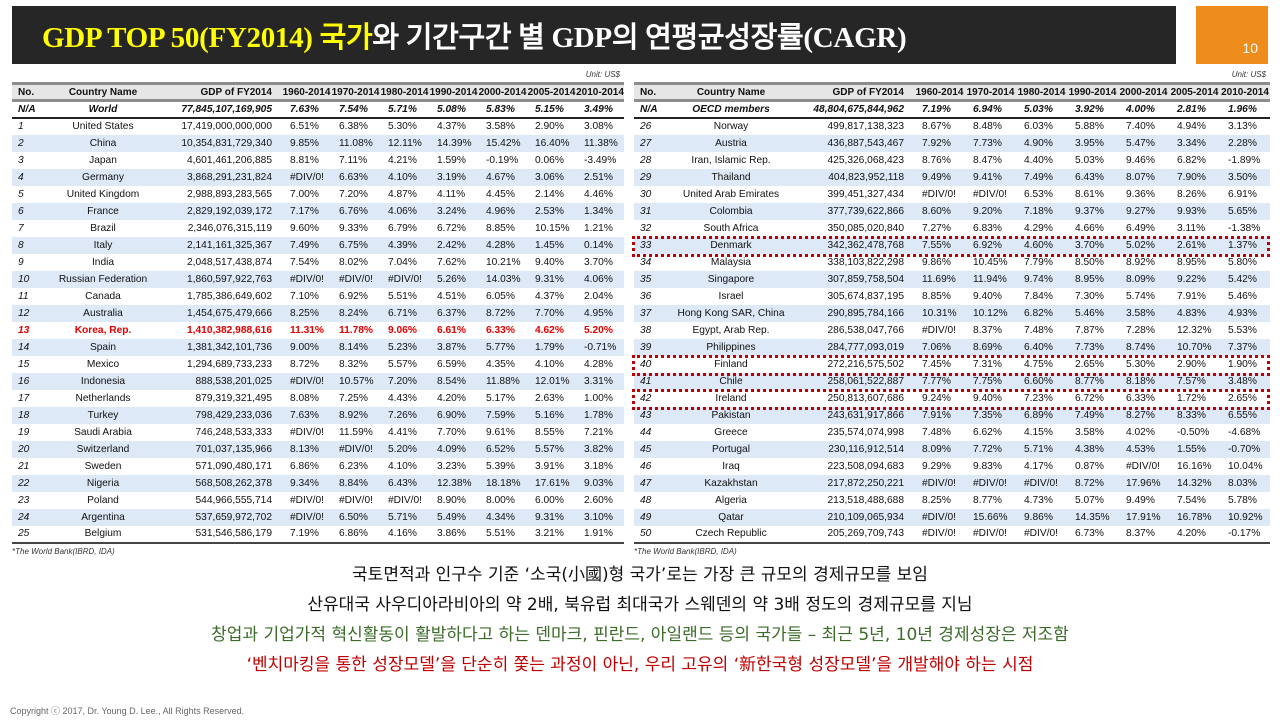 Image resolution: width=1280 pixels, height=720 pixels. What do you see at coordinates (1143, 381) in the screenshot?
I see `cell-cagr: 8.18%` at bounding box center [1143, 381].